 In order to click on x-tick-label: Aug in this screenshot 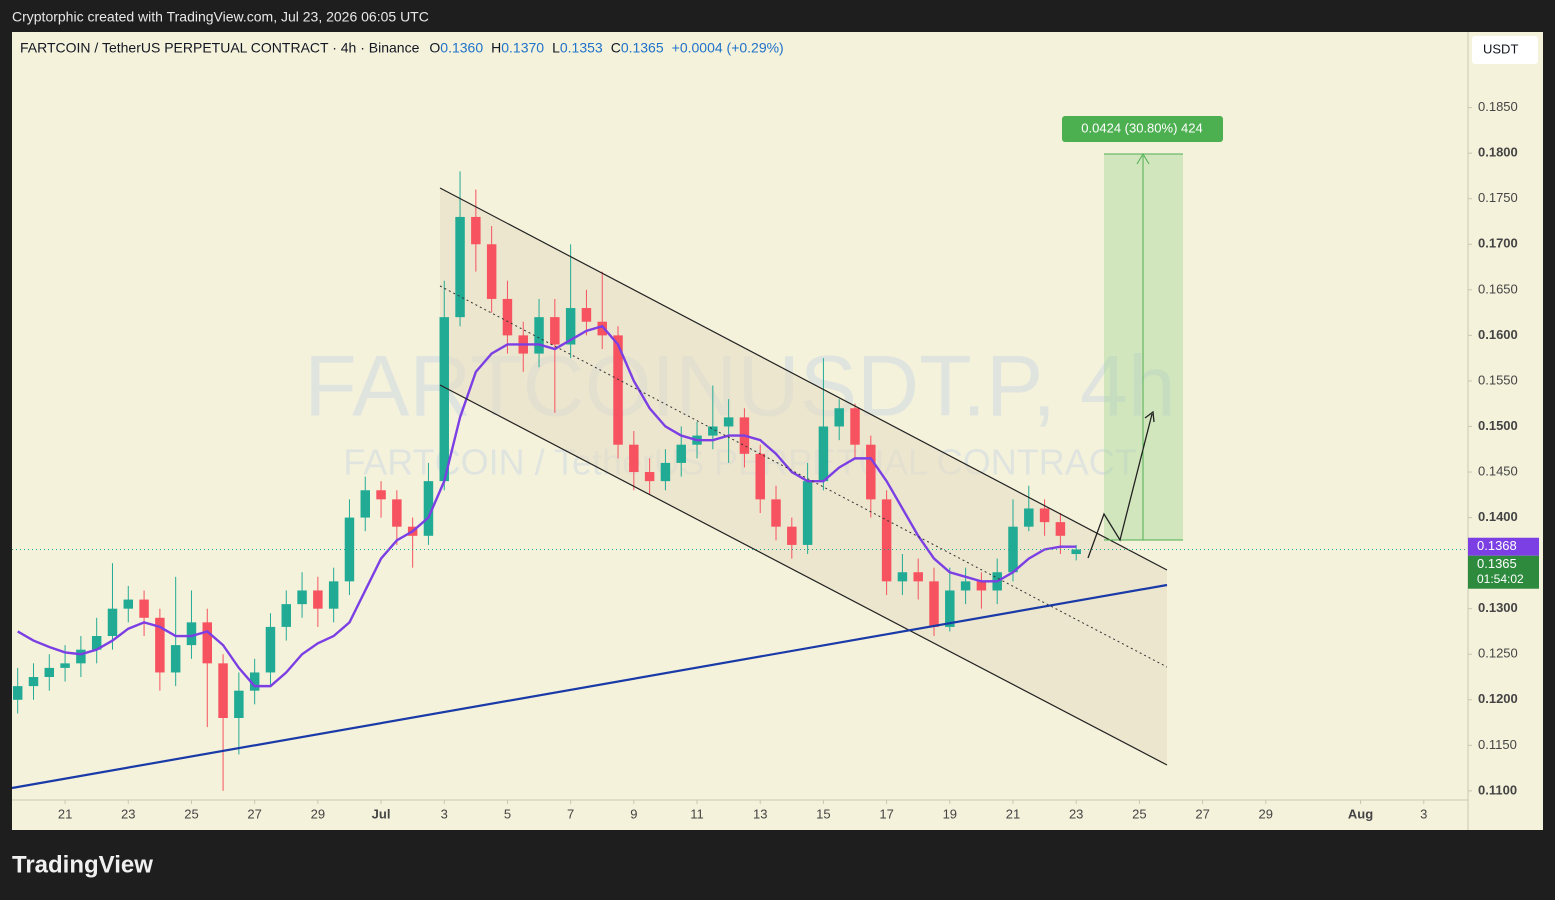, I will do `click(1360, 813)`.